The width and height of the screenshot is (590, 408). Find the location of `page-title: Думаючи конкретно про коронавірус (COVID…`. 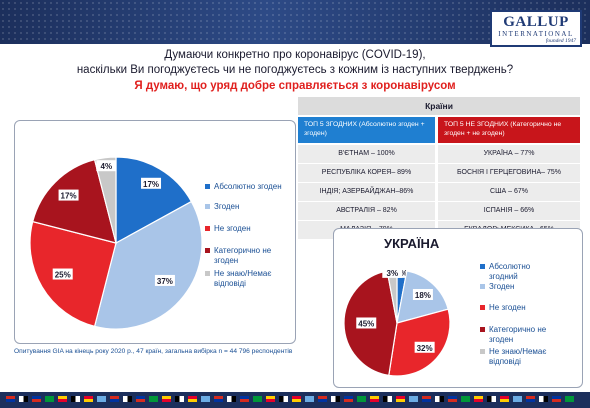

page-title: Думаючи конкретно про коронавірус (COVID… is located at coordinates (295, 63).